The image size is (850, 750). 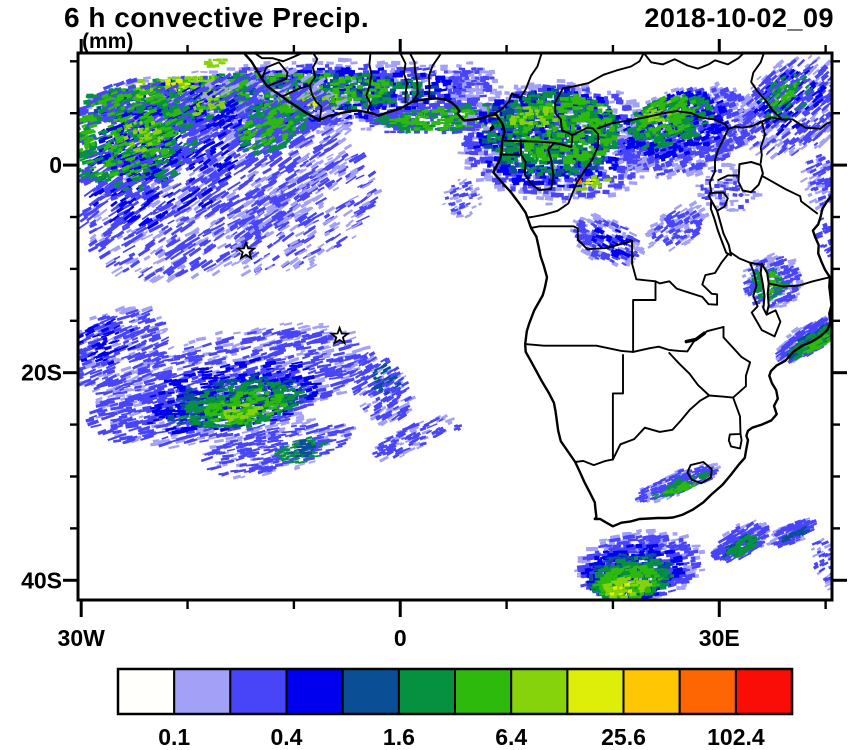 I want to click on colorbar-frame, so click(x=455, y=691).